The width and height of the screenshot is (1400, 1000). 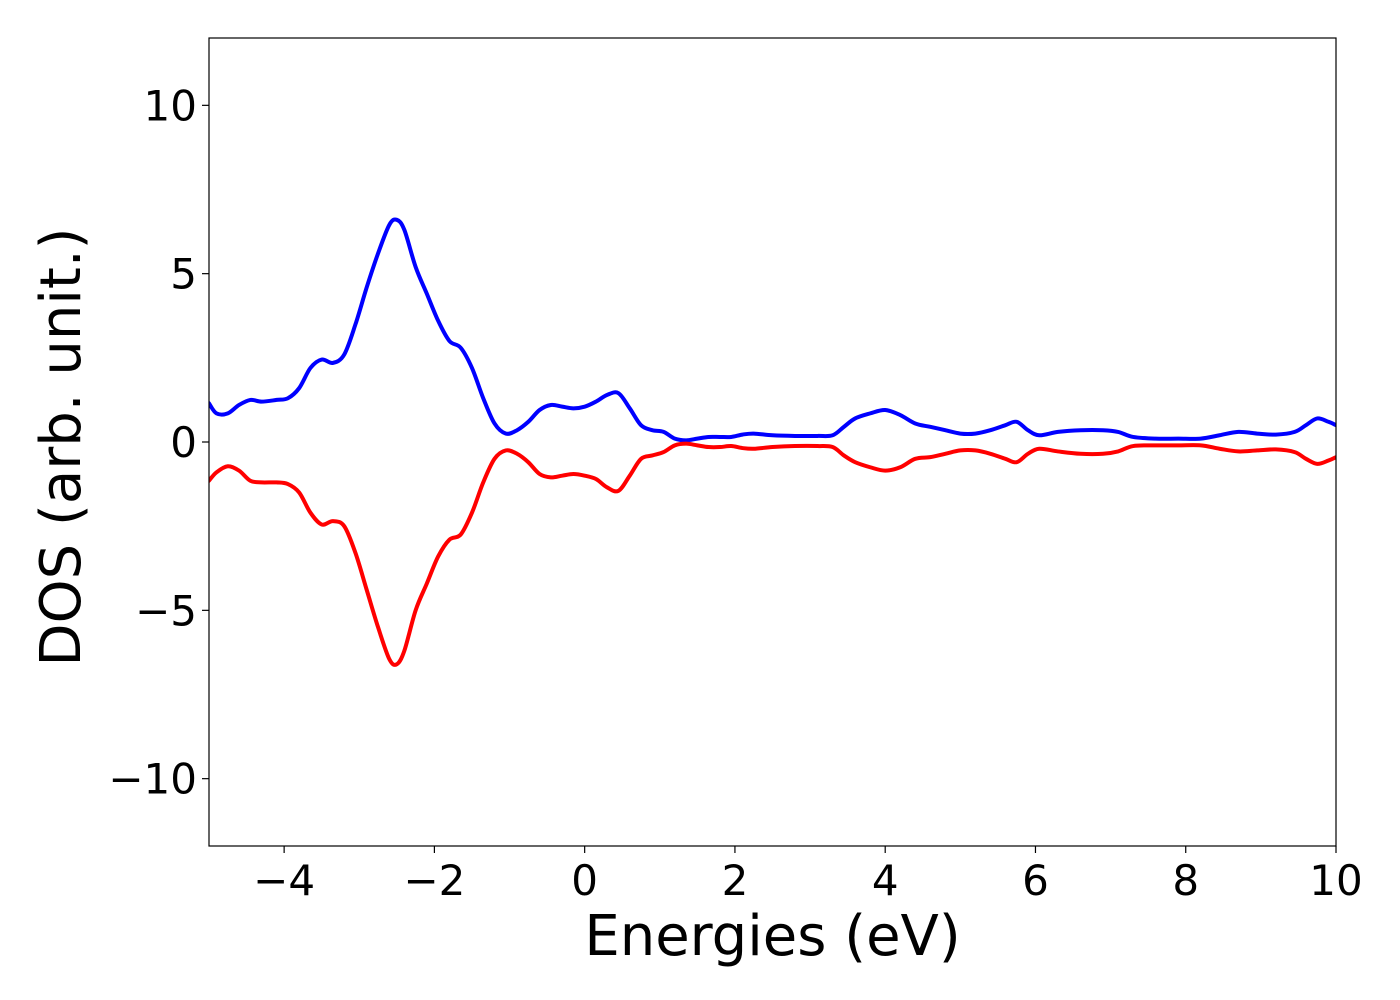 I want to click on y-tick-label: 0, so click(x=183, y=442).